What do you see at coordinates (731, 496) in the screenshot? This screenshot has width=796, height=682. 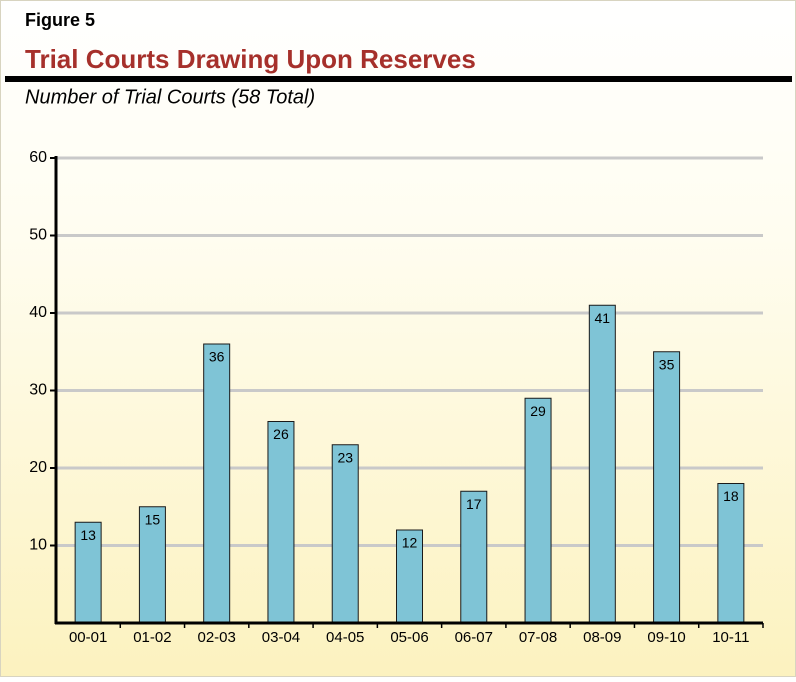 I see `value-label: 18` at bounding box center [731, 496].